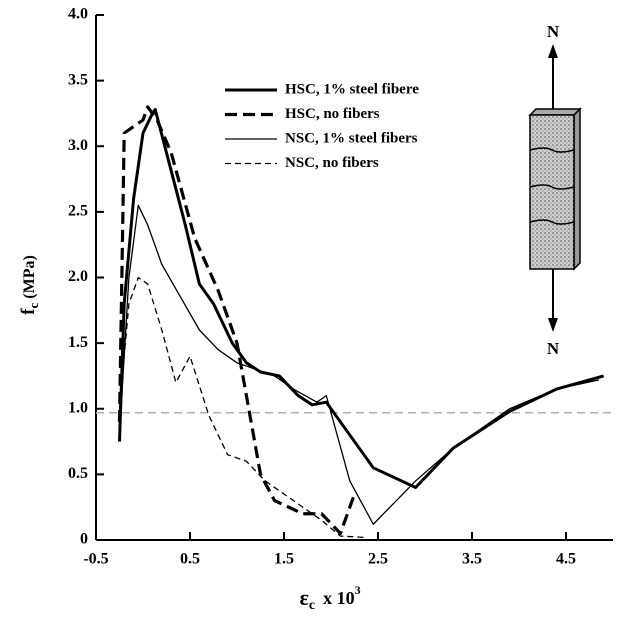 This screenshot has height=622, width=621. What do you see at coordinates (332, 163) in the screenshot?
I see `legend-label: NSC, no fibers` at bounding box center [332, 163].